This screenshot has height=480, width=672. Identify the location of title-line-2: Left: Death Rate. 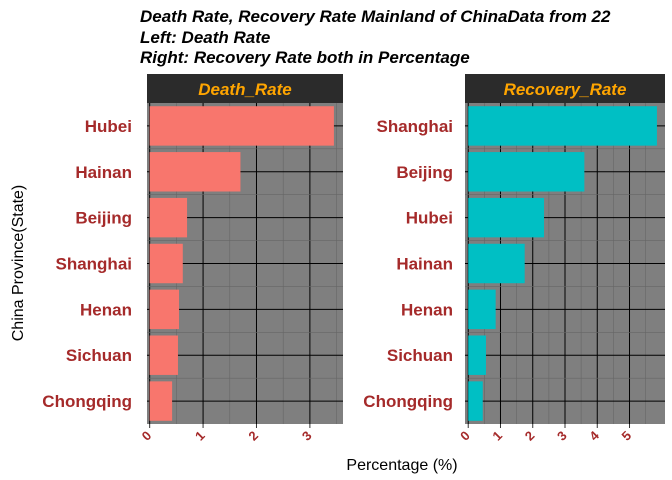
(205, 37).